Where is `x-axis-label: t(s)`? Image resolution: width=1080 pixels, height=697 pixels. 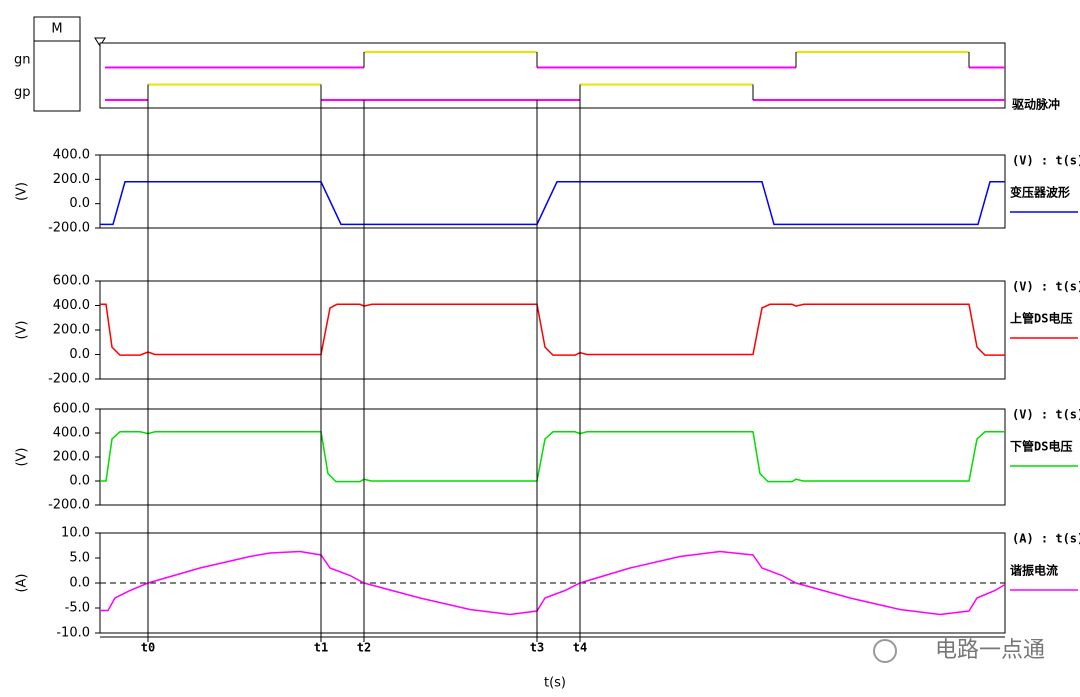 x-axis-label: t(s) is located at coordinates (555, 683).